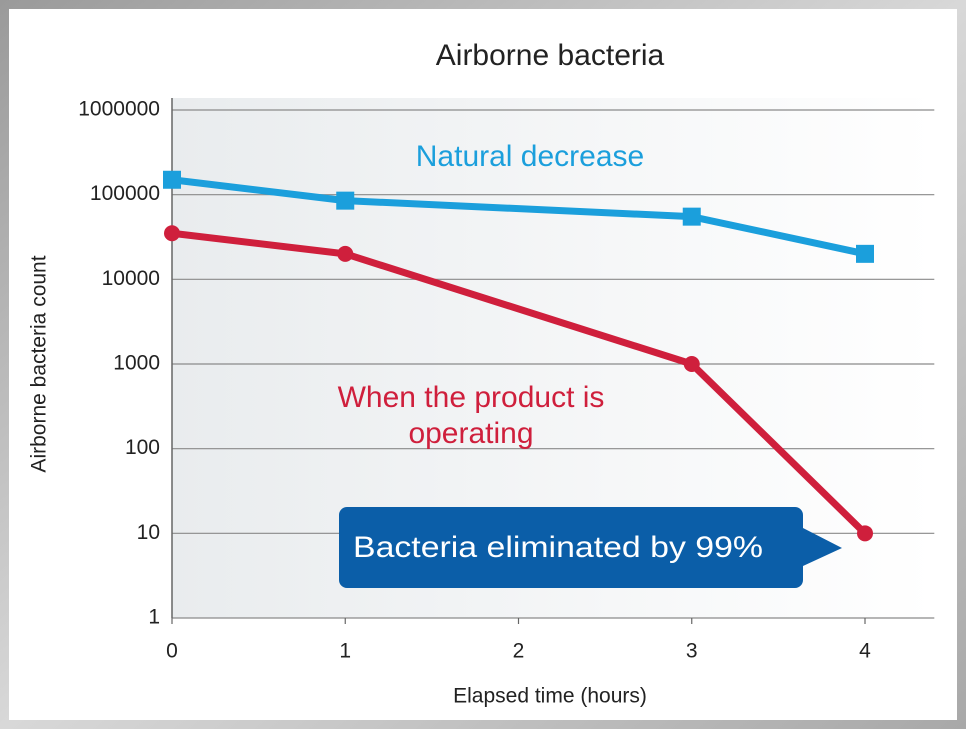 The height and width of the screenshot is (729, 966). Describe the element at coordinates (471, 415) in the screenshot. I see `series-label: When the product is operating` at that location.